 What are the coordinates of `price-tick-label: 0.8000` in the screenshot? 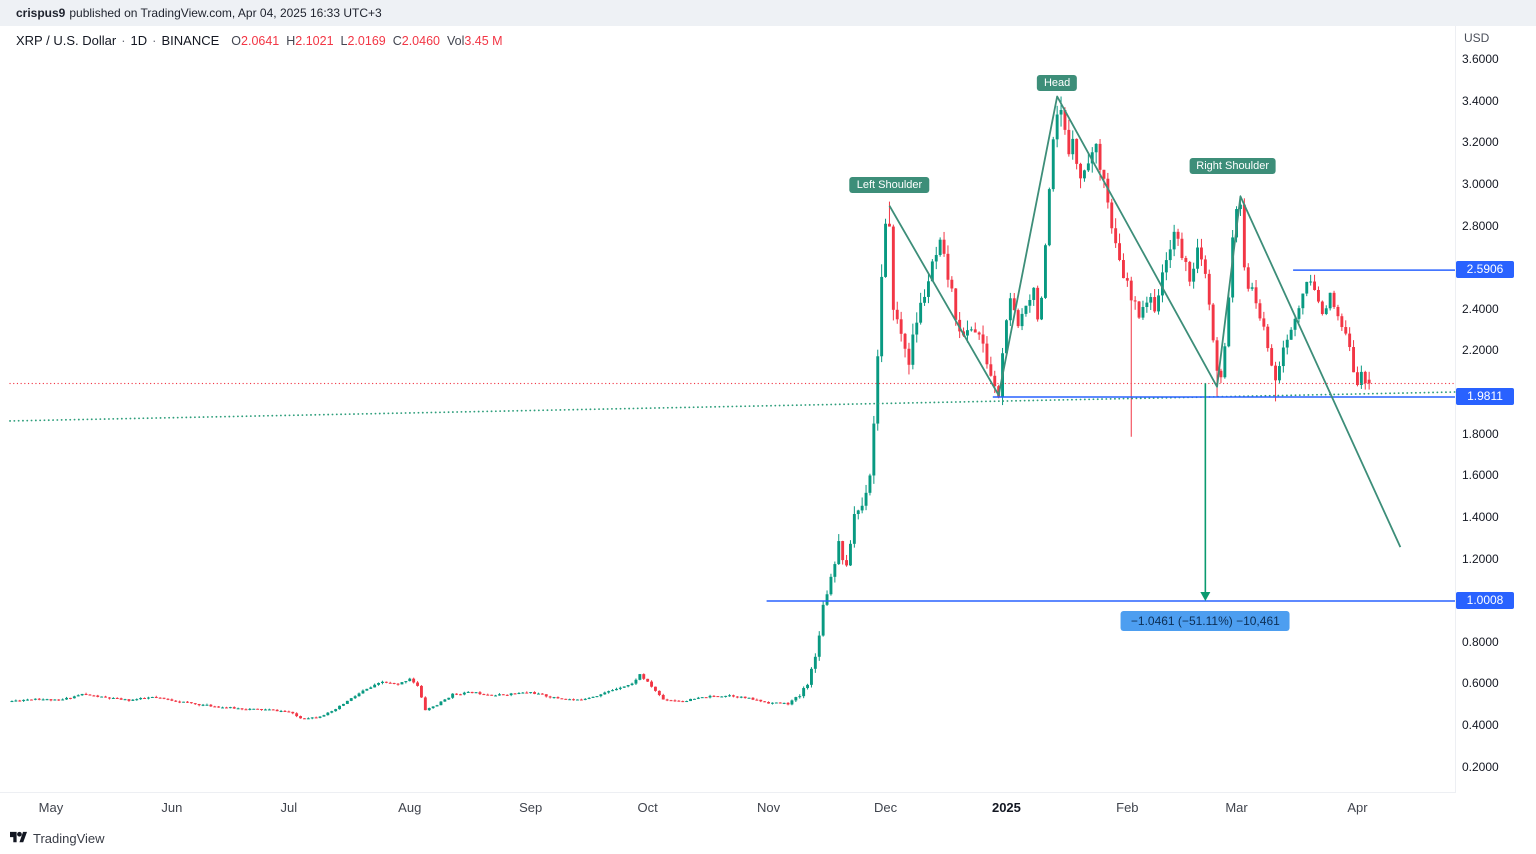 It's located at (1480, 641).